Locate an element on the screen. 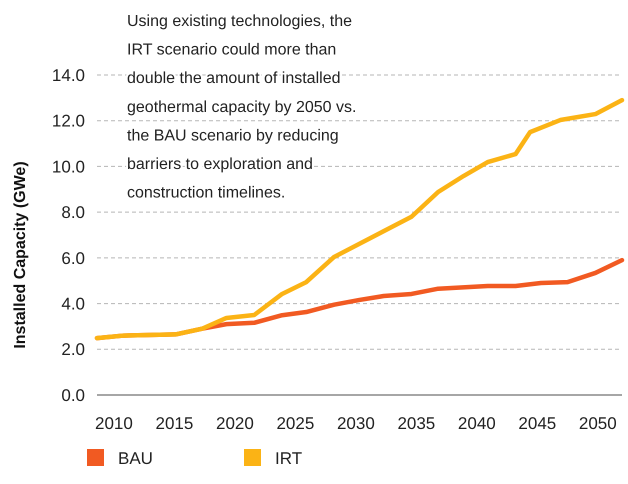 Image resolution: width=628 pixels, height=484 pixels. y-tick-label: 2.0 is located at coordinates (73, 350).